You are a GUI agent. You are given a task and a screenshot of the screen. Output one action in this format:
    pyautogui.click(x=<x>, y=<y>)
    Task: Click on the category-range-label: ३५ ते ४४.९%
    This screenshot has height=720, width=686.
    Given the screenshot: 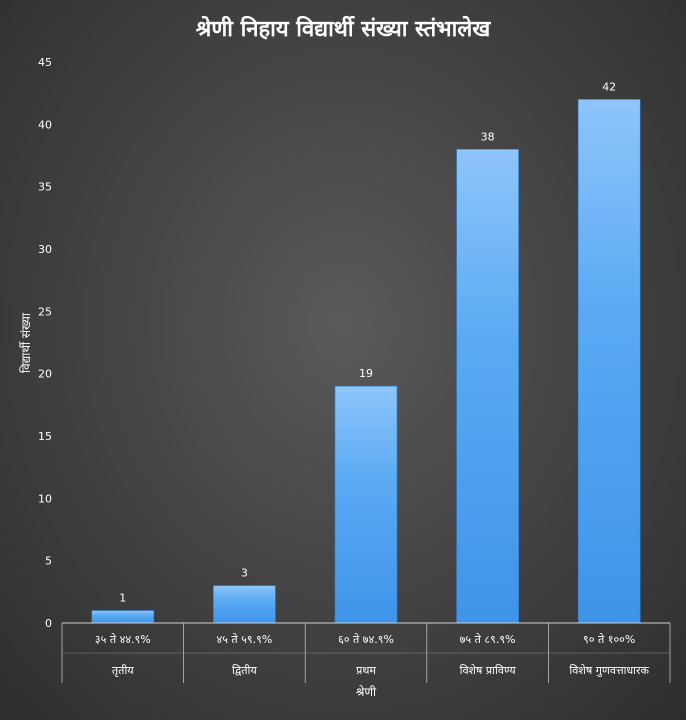 What is the action you would take?
    pyautogui.click(x=123, y=639)
    